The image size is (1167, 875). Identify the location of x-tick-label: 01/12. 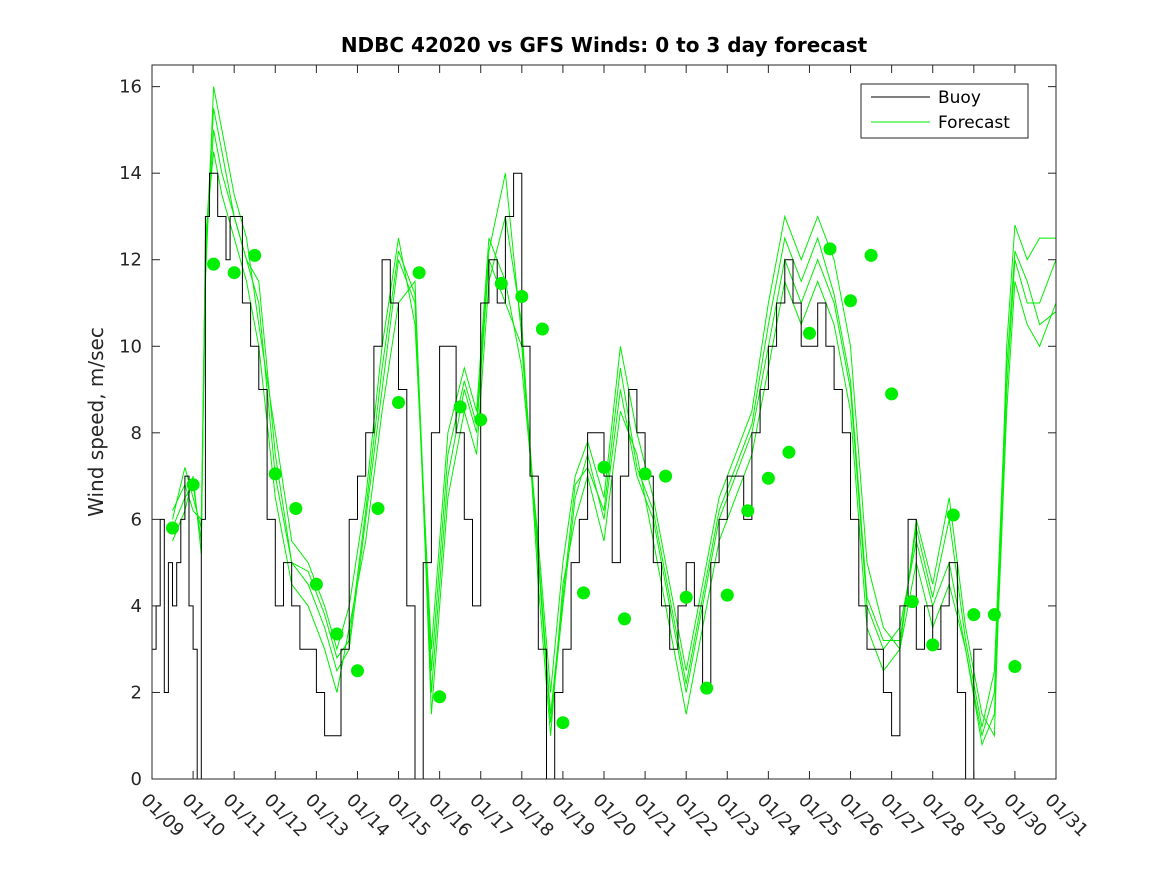
(286, 816).